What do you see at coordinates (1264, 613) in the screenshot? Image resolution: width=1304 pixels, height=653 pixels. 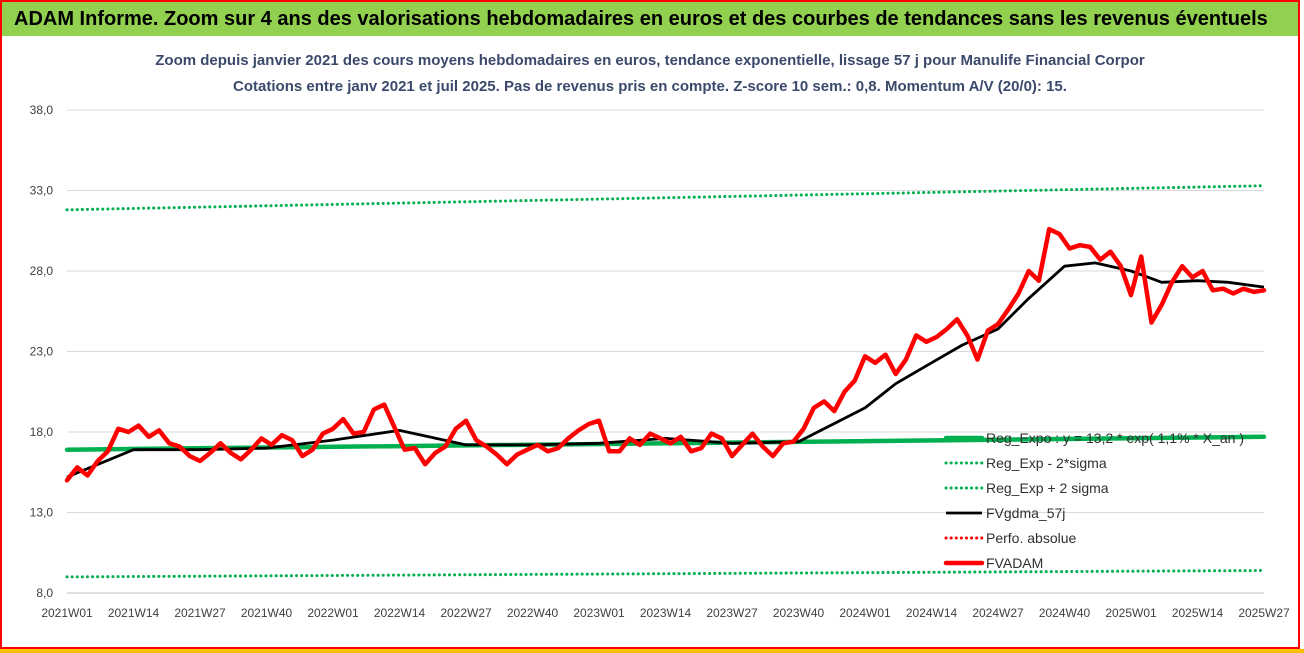 I see `x-tick-label: 2025W27` at bounding box center [1264, 613].